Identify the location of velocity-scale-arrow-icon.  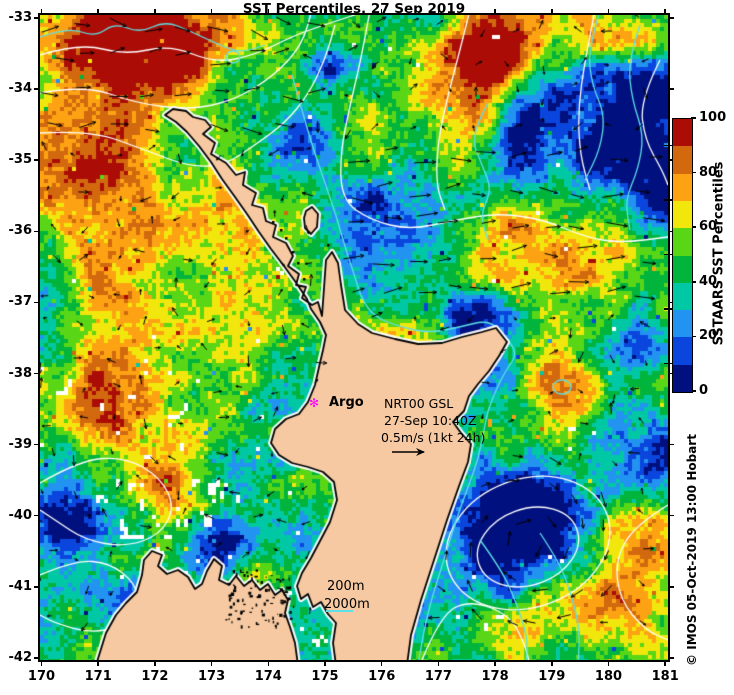
(411, 452).